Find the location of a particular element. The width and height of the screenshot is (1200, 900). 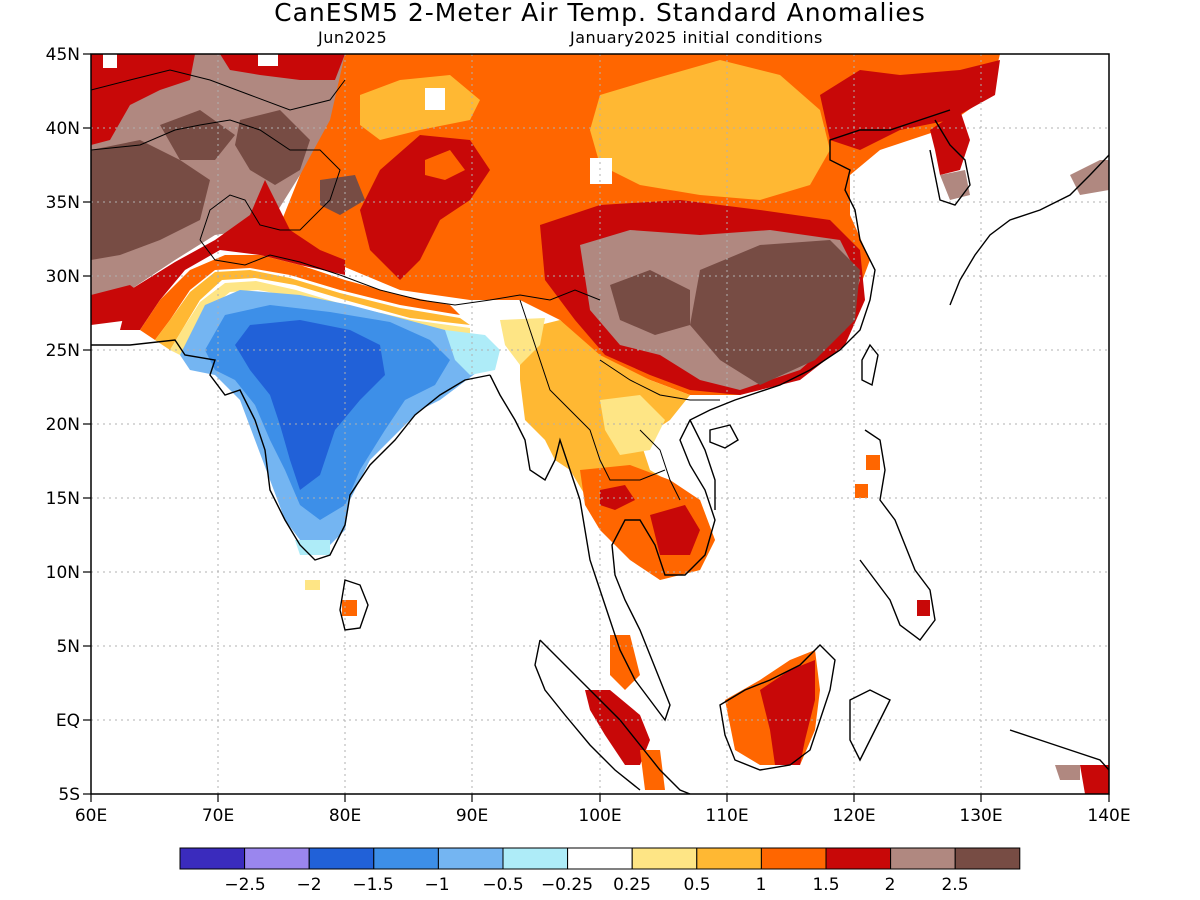

colorbar-tick-label: 2.5 is located at coordinates (954, 885).